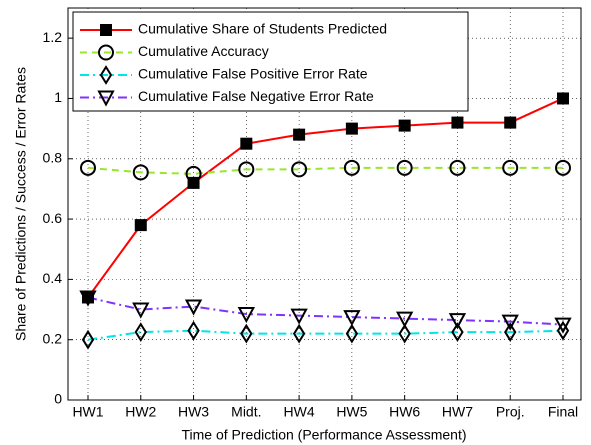  What do you see at coordinates (253, 74) in the screenshot?
I see `legend-label: Cumulative False Positive Error Rate` at bounding box center [253, 74].